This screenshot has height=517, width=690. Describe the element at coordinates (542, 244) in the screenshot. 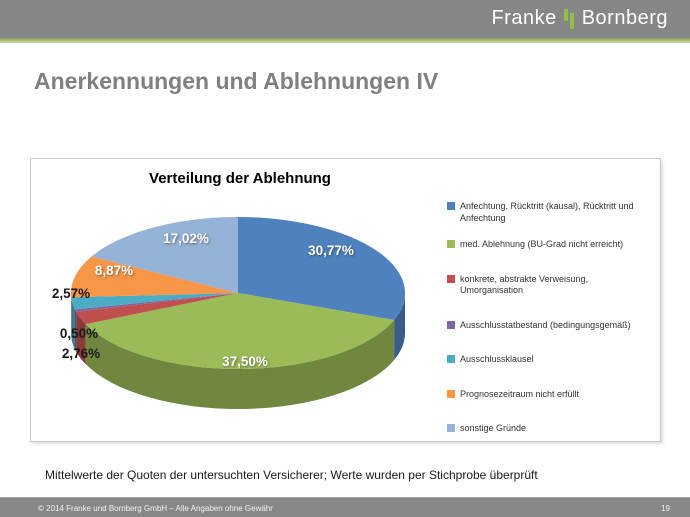

I see `legend-label: med. Ablehnung (BU-Grad nicht erreicht)` at that location.